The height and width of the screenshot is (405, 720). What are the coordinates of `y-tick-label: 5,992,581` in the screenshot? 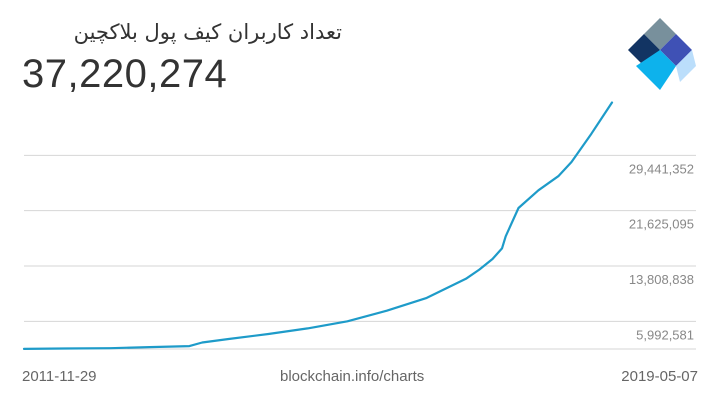 It's located at (665, 334).